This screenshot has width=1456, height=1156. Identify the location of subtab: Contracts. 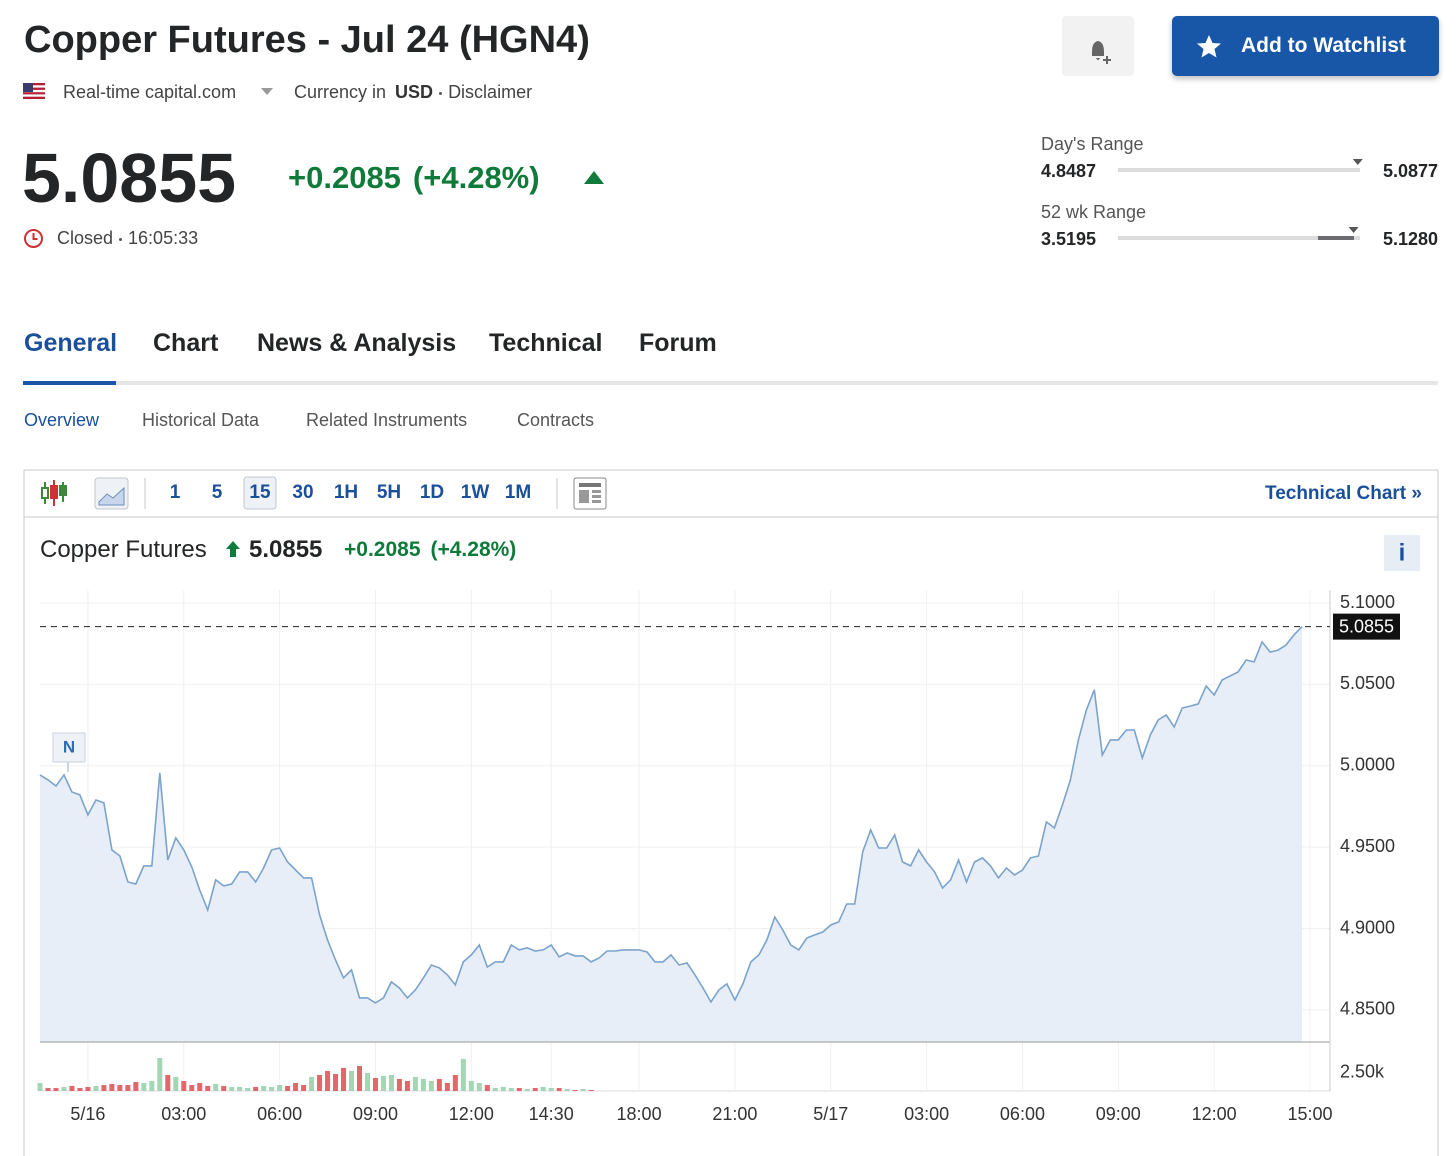
(556, 420).